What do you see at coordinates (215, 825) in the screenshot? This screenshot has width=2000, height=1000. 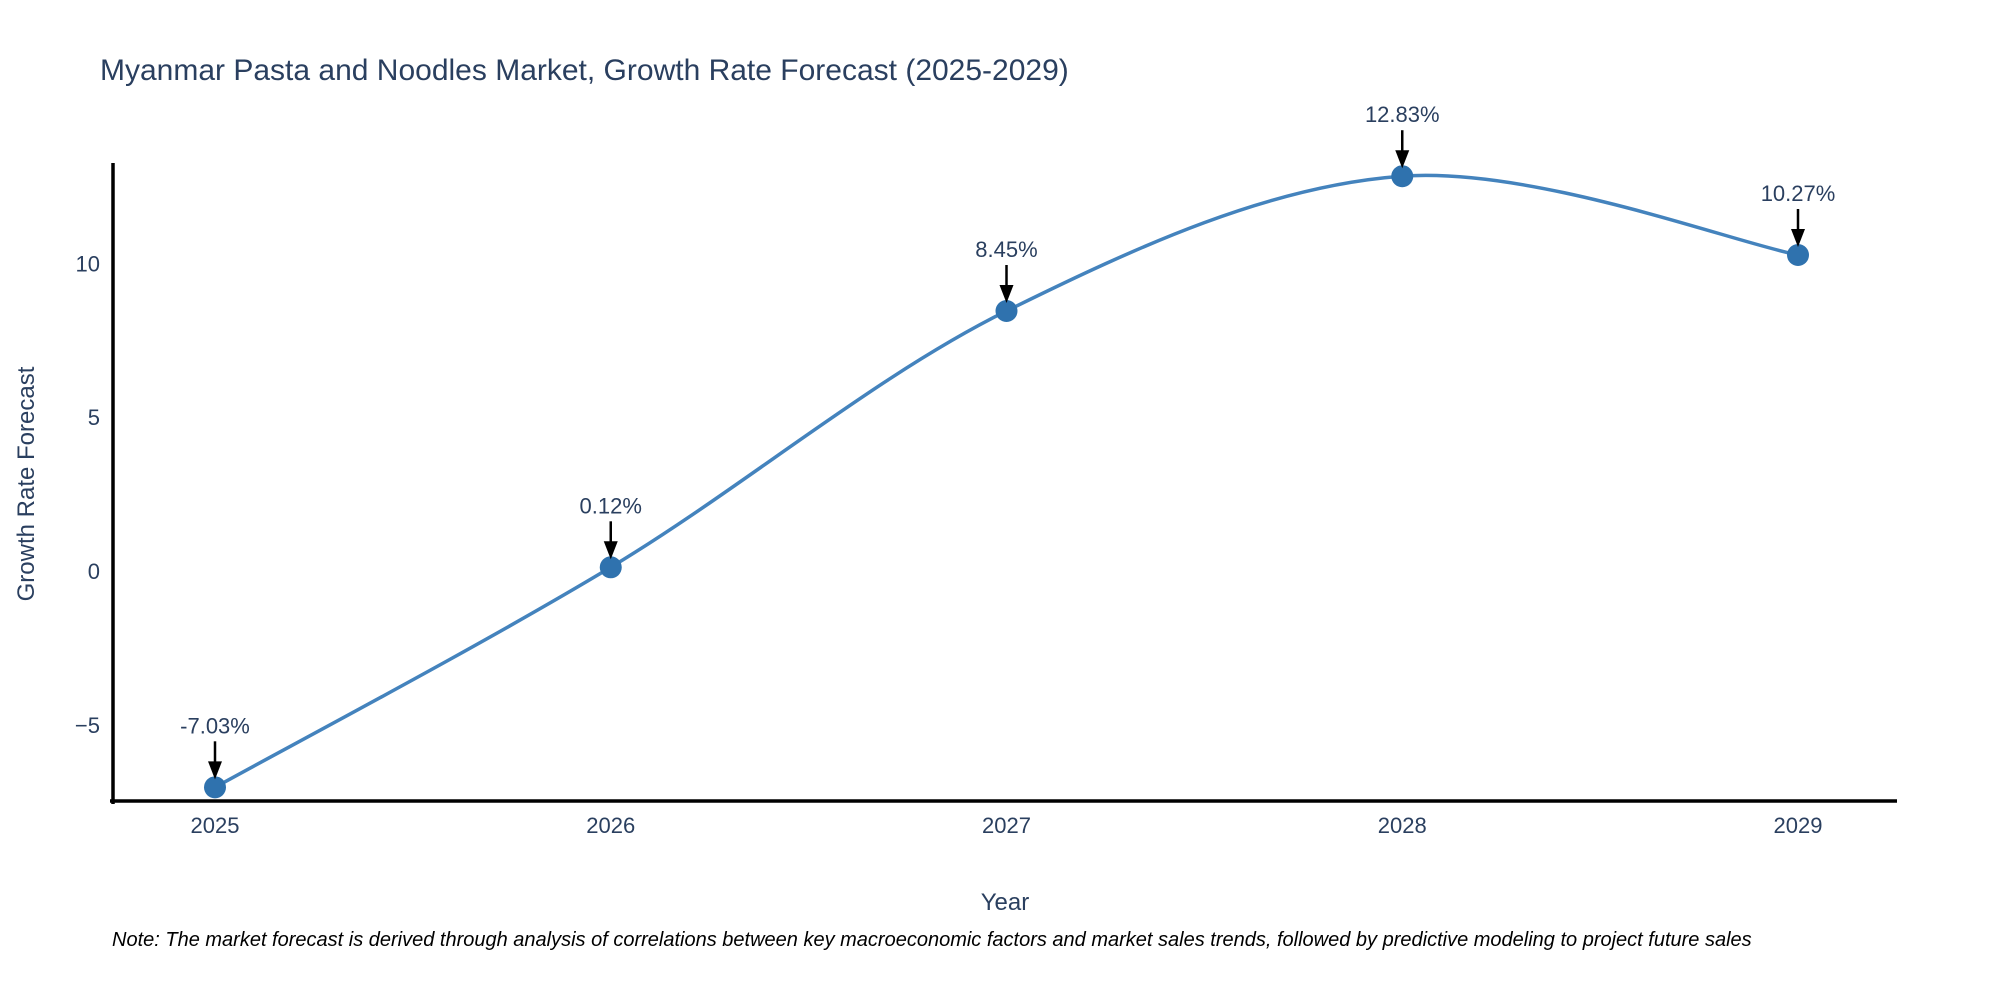 I see `x-tick-label: 2025` at bounding box center [215, 825].